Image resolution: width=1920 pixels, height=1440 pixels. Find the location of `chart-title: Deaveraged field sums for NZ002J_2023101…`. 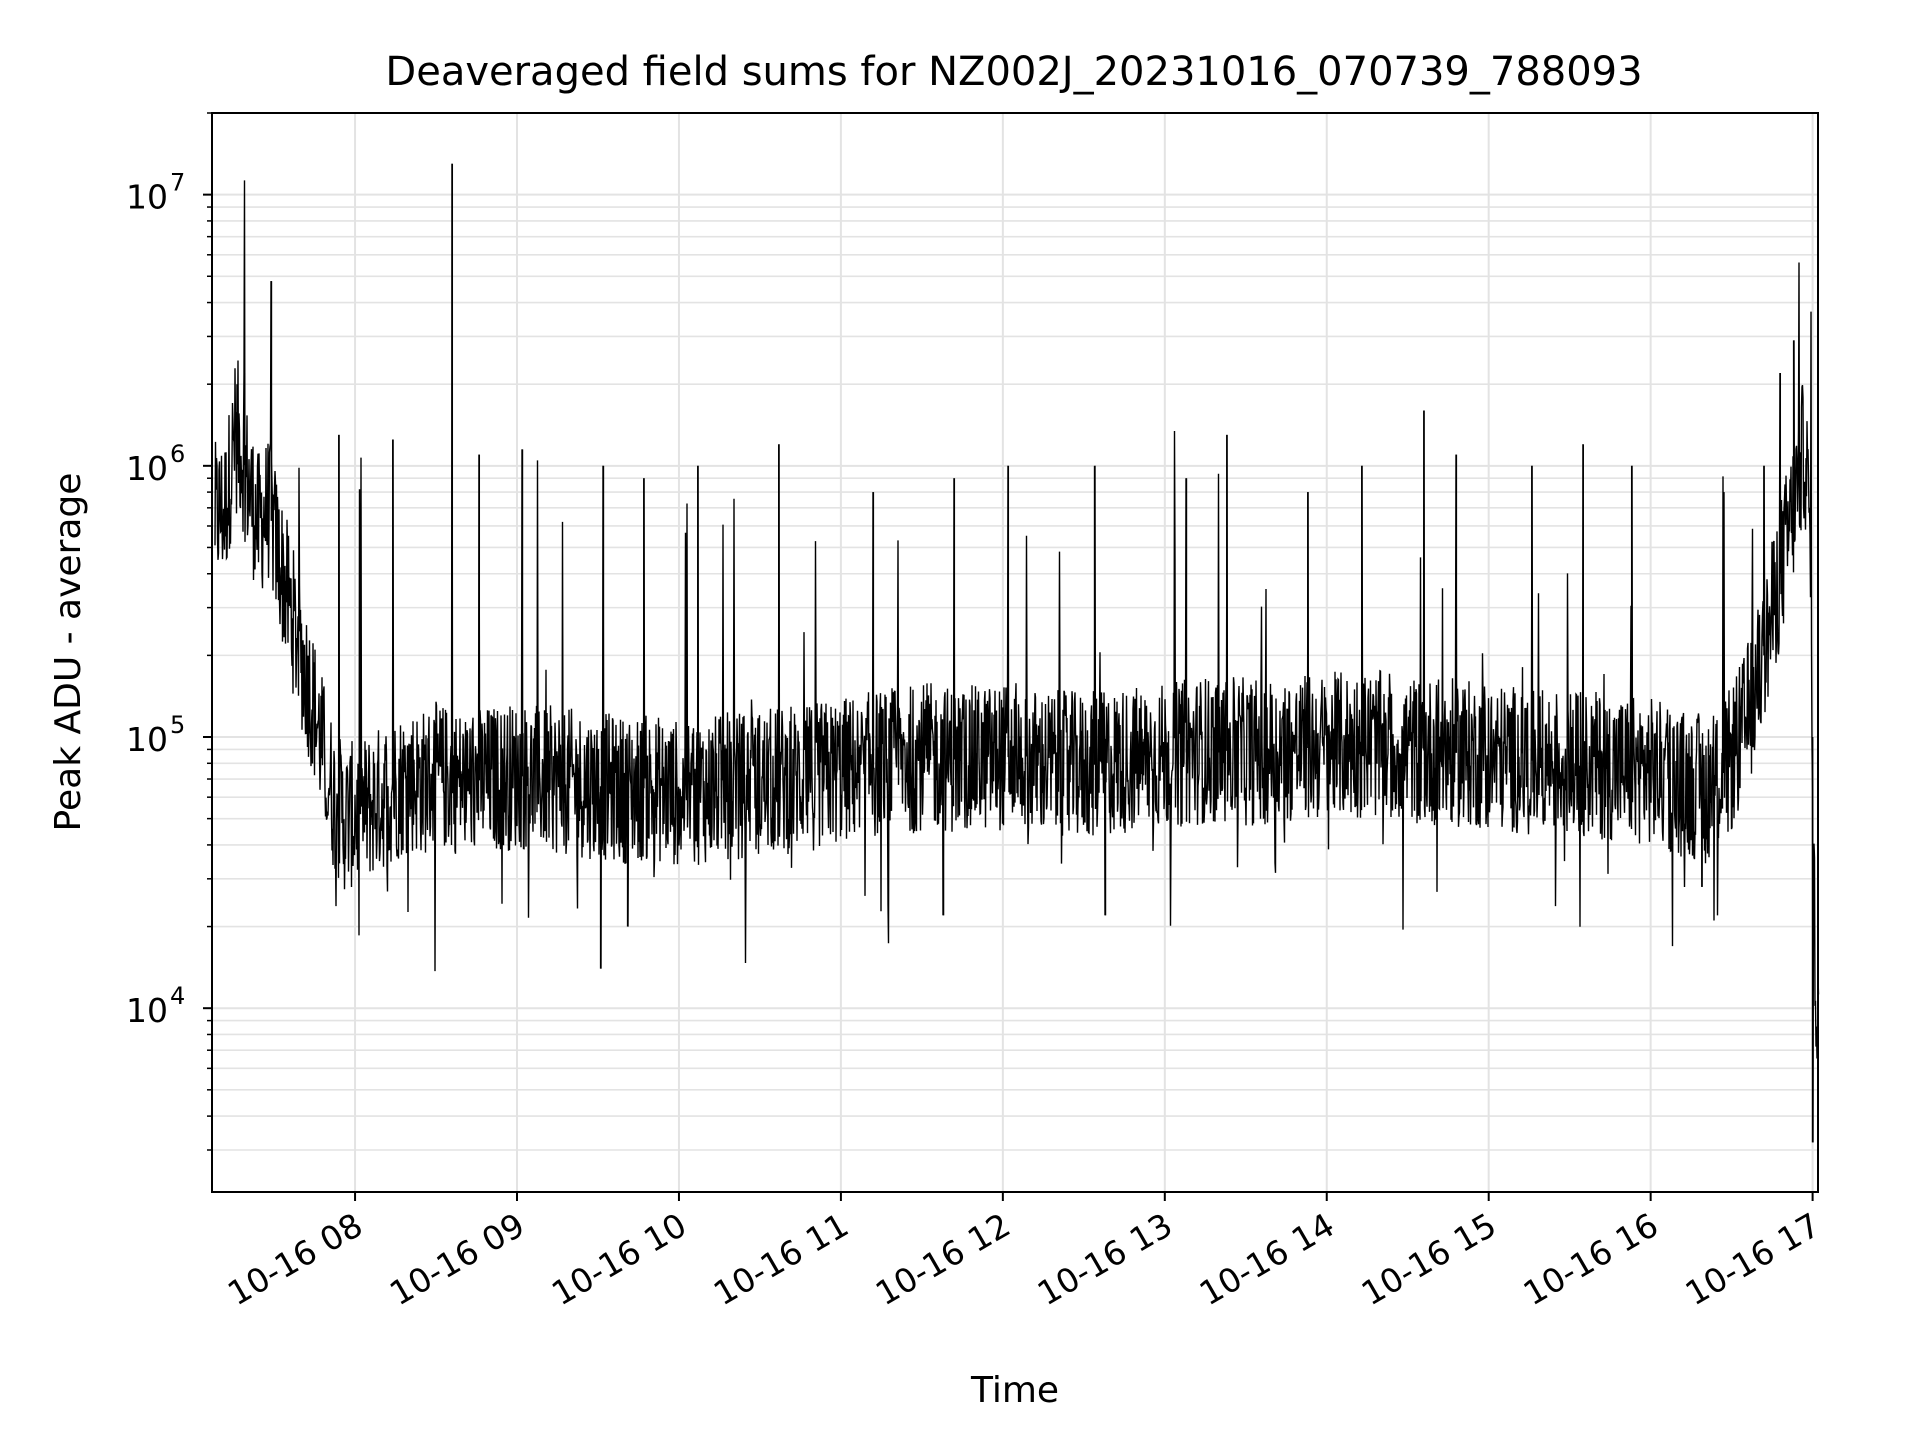

chart-title: Deaveraged field sums for NZ002J_2023101… is located at coordinates (1013, 72).